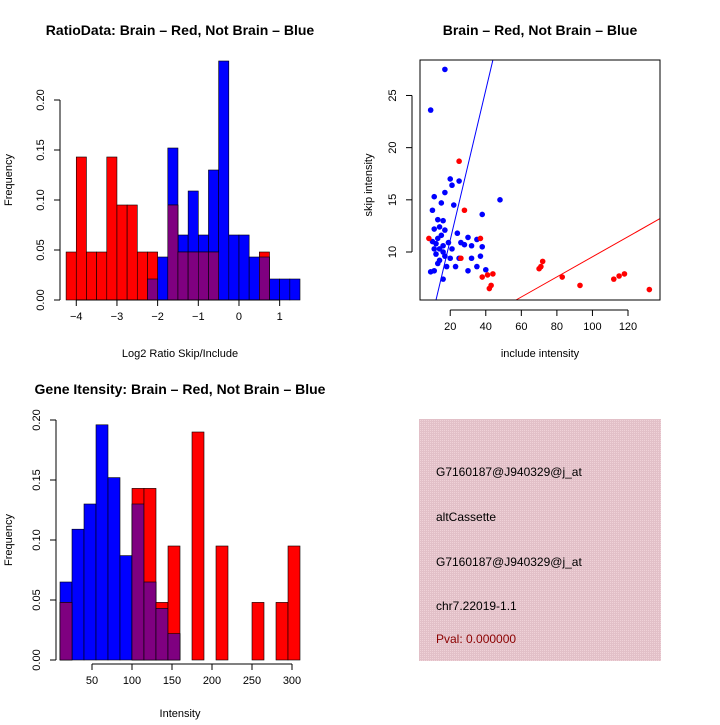 This screenshot has height=725, width=720. Describe the element at coordinates (450, 327) in the screenshot. I see `scatter-x-tick-label-0: 20` at that location.